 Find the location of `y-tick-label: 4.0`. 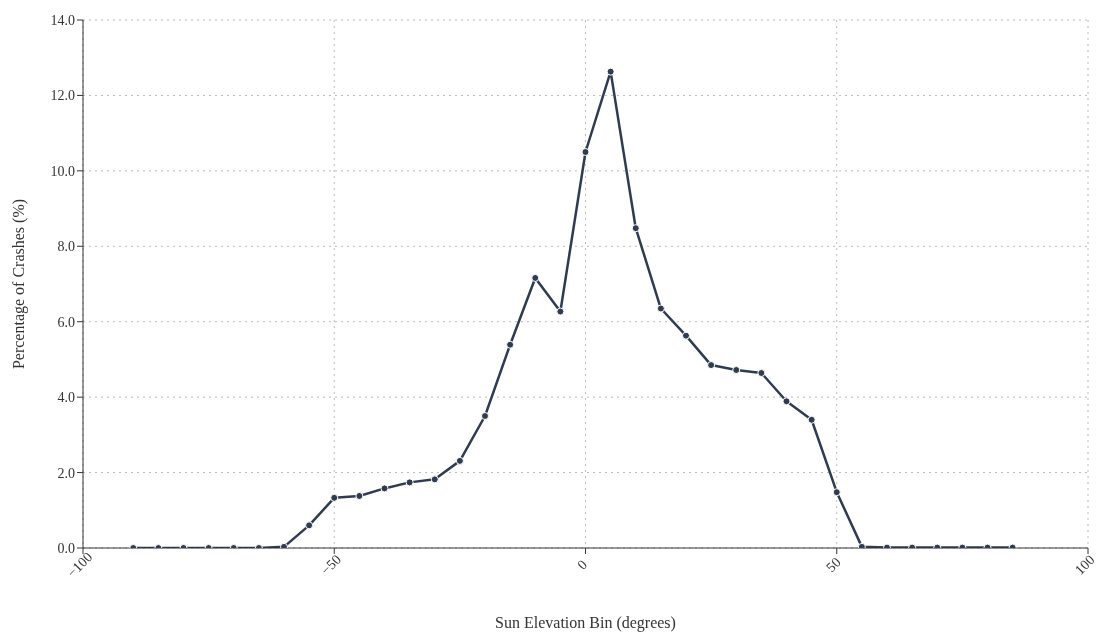

y-tick-label: 4.0 is located at coordinates (66, 398).